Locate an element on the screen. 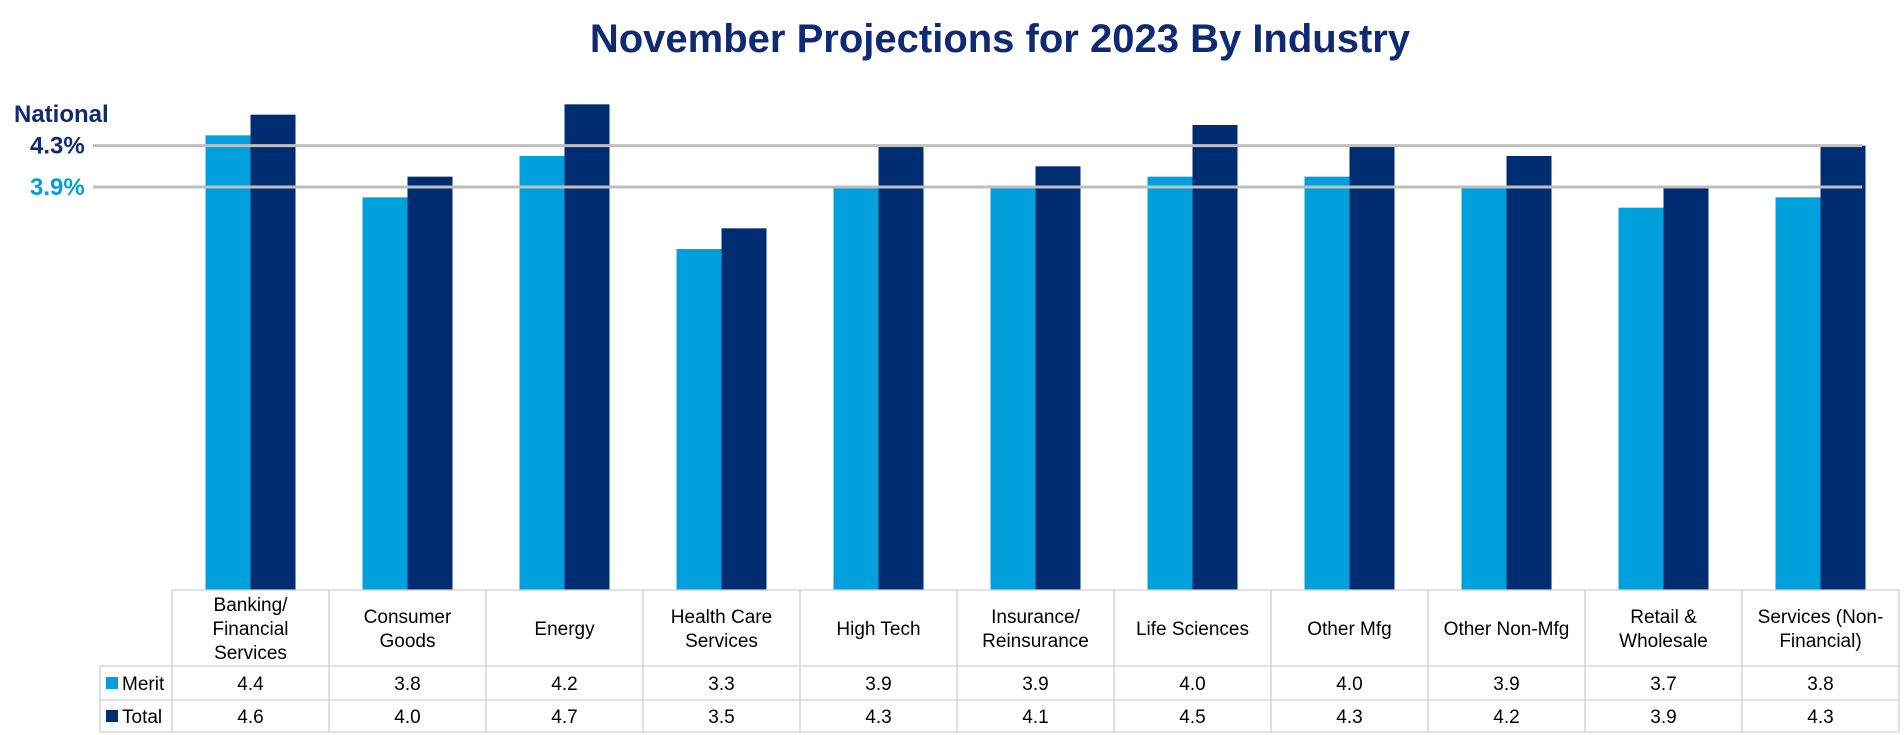 The width and height of the screenshot is (1904, 735). category-label-7: Life Sciences is located at coordinates (1192, 629).